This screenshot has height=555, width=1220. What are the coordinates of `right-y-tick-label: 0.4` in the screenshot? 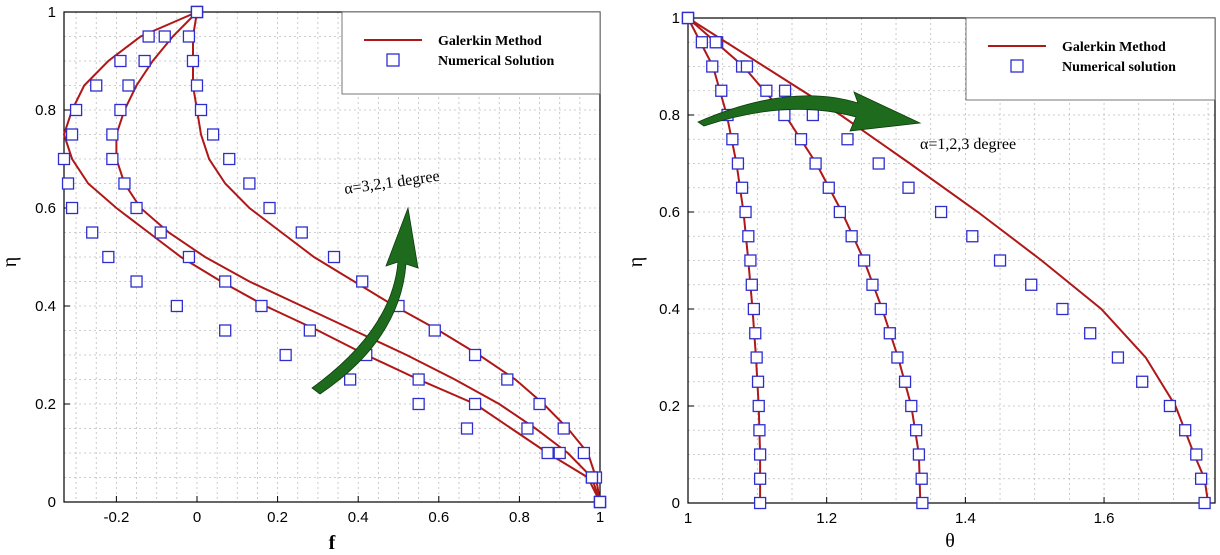 It's located at (669, 309).